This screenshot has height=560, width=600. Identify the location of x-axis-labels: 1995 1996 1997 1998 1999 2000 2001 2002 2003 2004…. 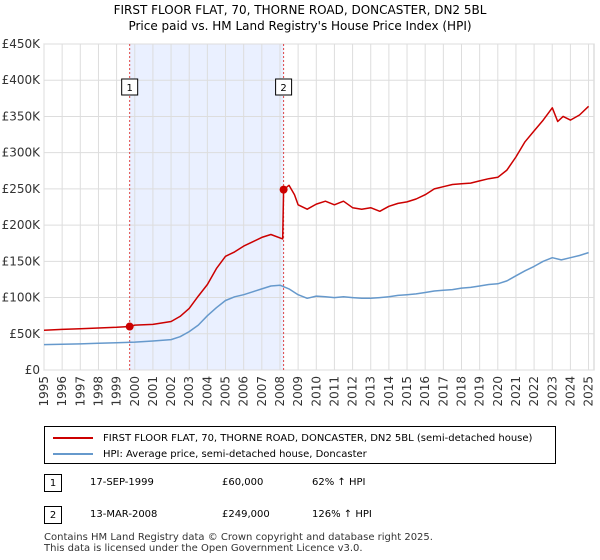
(316, 391).